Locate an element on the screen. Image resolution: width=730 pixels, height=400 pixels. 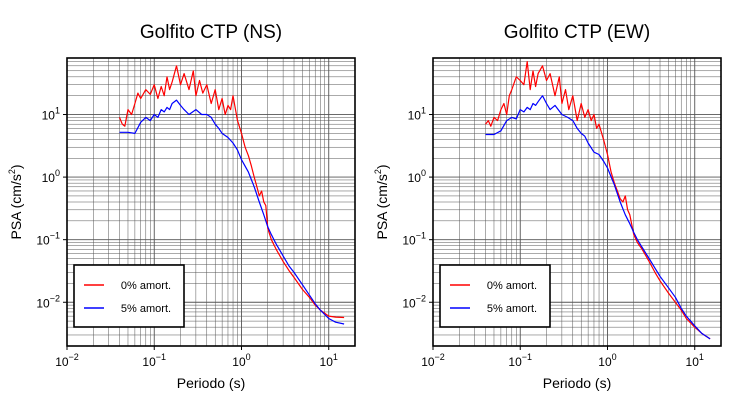
chart-title: Golfito CTP (NS) is located at coordinates (211, 32).